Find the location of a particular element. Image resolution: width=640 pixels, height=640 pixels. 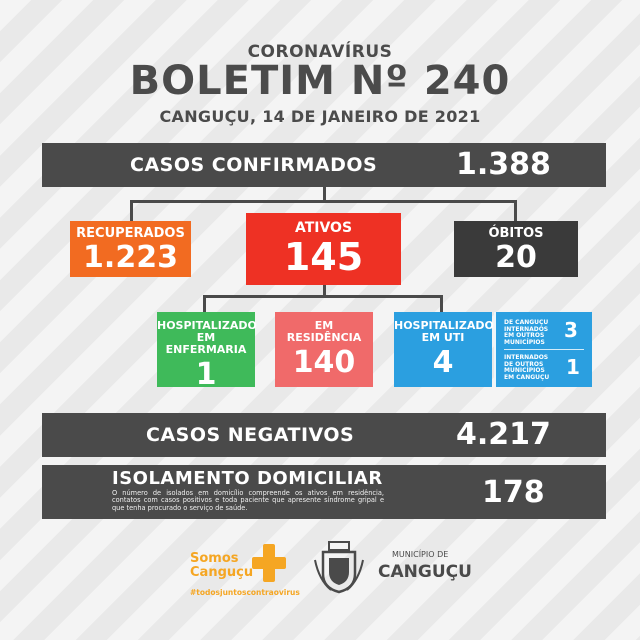

icu-sub2-value: 1 is located at coordinates (573, 367).